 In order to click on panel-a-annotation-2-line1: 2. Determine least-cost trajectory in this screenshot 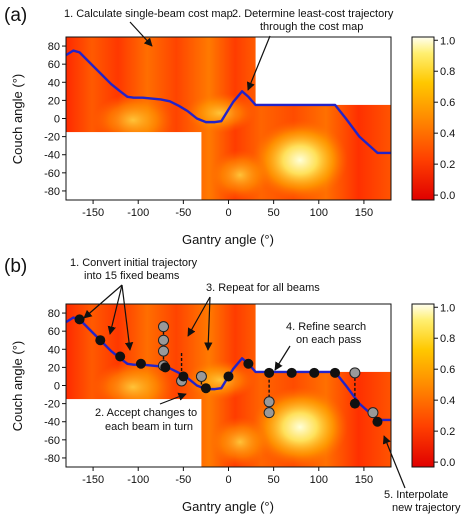, I will do `click(313, 14)`.